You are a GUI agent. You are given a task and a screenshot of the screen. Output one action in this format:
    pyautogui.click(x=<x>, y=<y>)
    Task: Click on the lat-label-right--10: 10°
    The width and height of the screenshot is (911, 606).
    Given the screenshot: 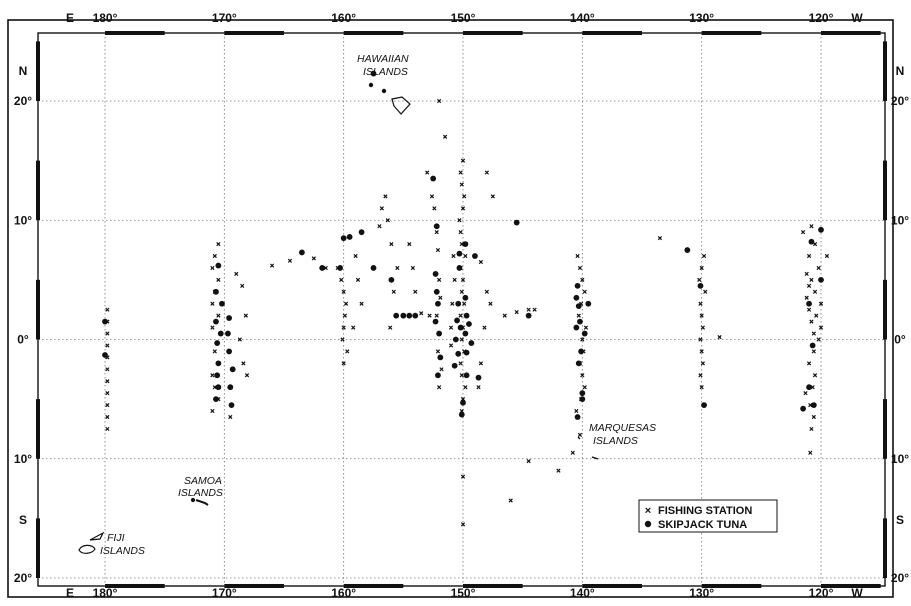 What is the action you would take?
    pyautogui.click(x=900, y=459)
    